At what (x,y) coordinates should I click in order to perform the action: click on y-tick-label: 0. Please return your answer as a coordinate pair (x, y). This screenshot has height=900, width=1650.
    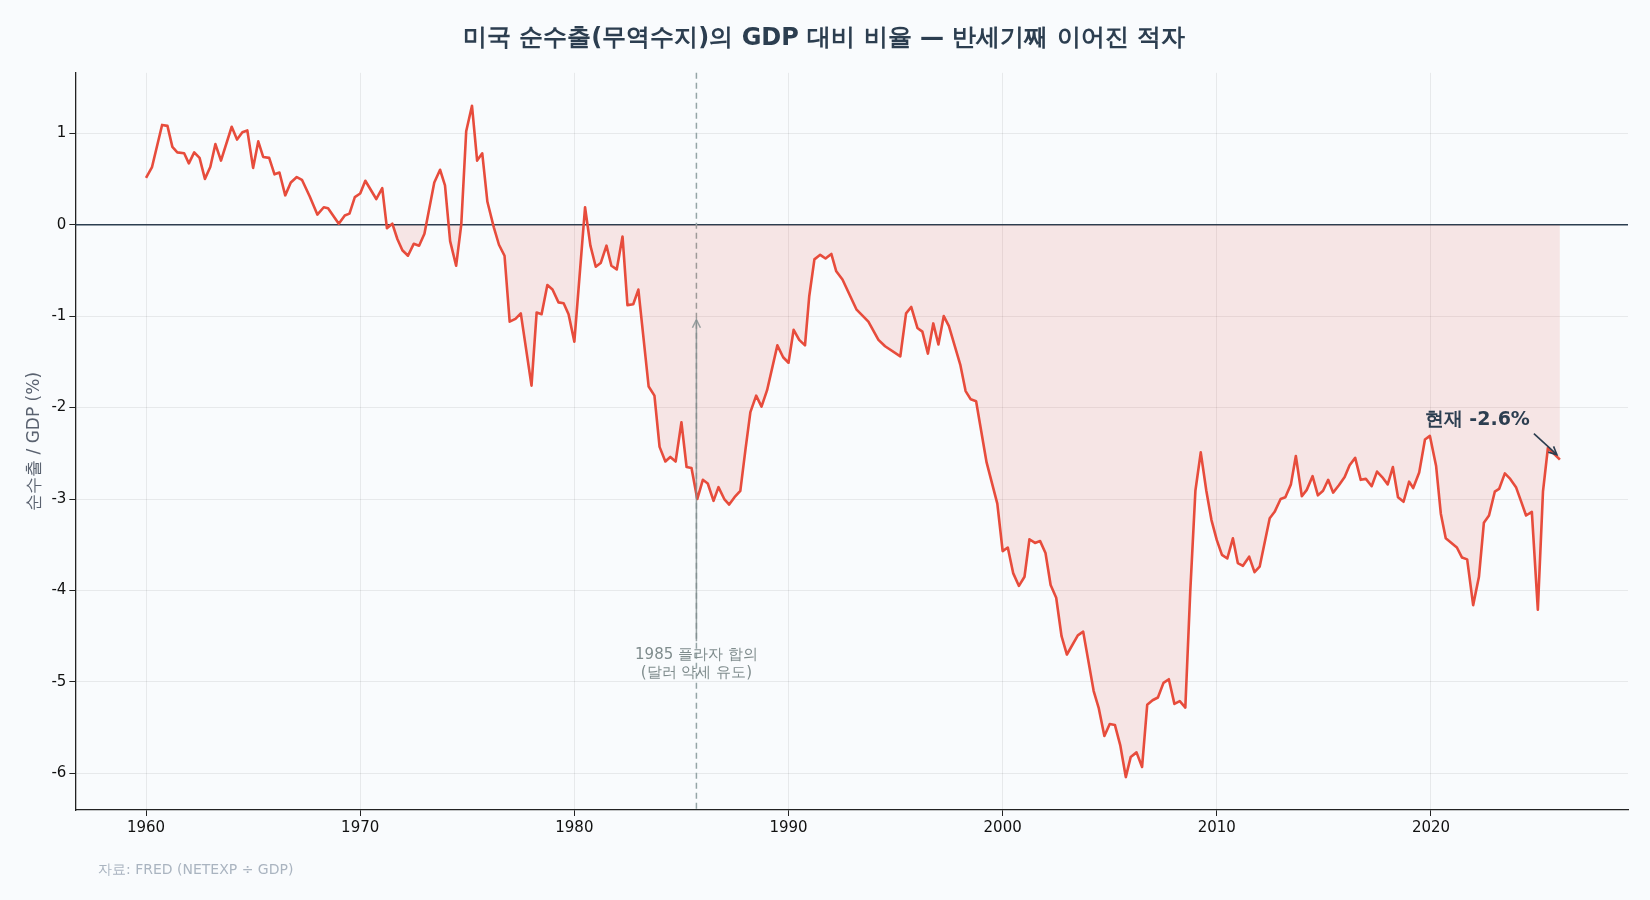
    Looking at the image, I should click on (61, 223).